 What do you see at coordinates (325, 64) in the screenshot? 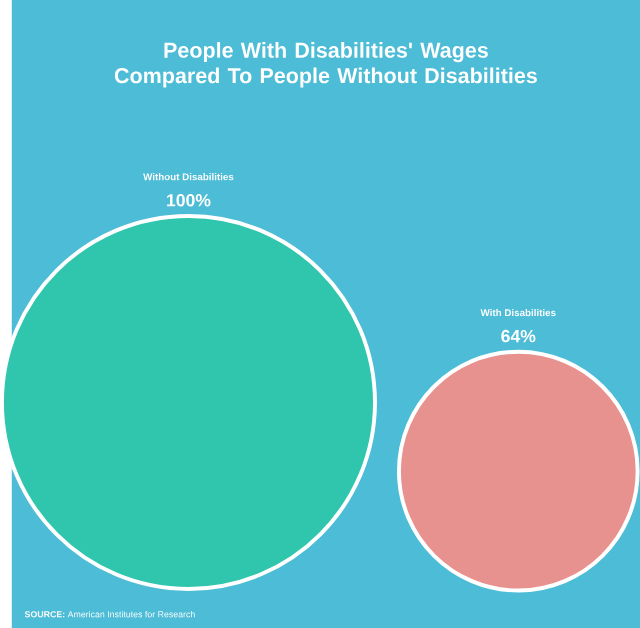
I see `text: People With Disabilities' Wages Compared To People Without Disabilities` at bounding box center [325, 64].